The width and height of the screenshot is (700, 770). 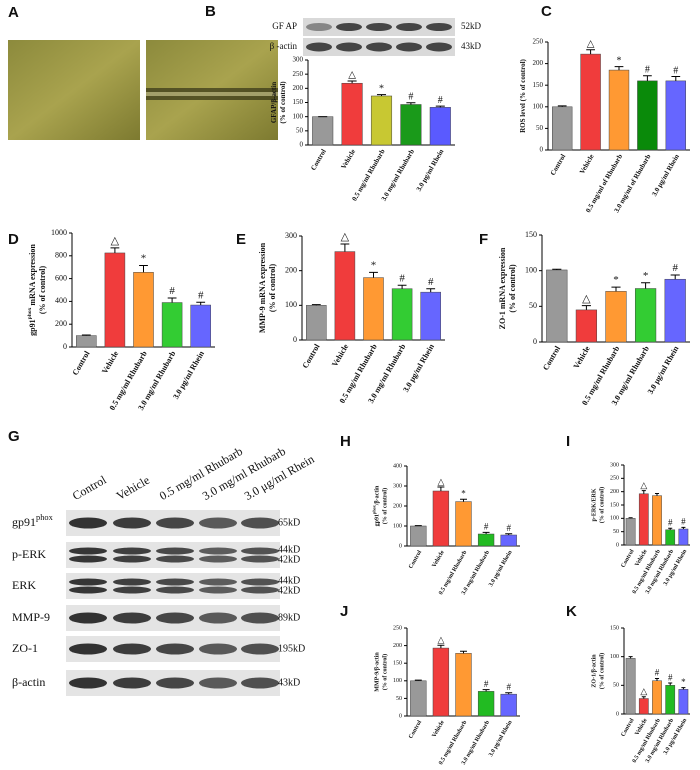 What do you see at coordinates (30, 313) in the screenshot?
I see `superscript: phox` at bounding box center [30, 313].